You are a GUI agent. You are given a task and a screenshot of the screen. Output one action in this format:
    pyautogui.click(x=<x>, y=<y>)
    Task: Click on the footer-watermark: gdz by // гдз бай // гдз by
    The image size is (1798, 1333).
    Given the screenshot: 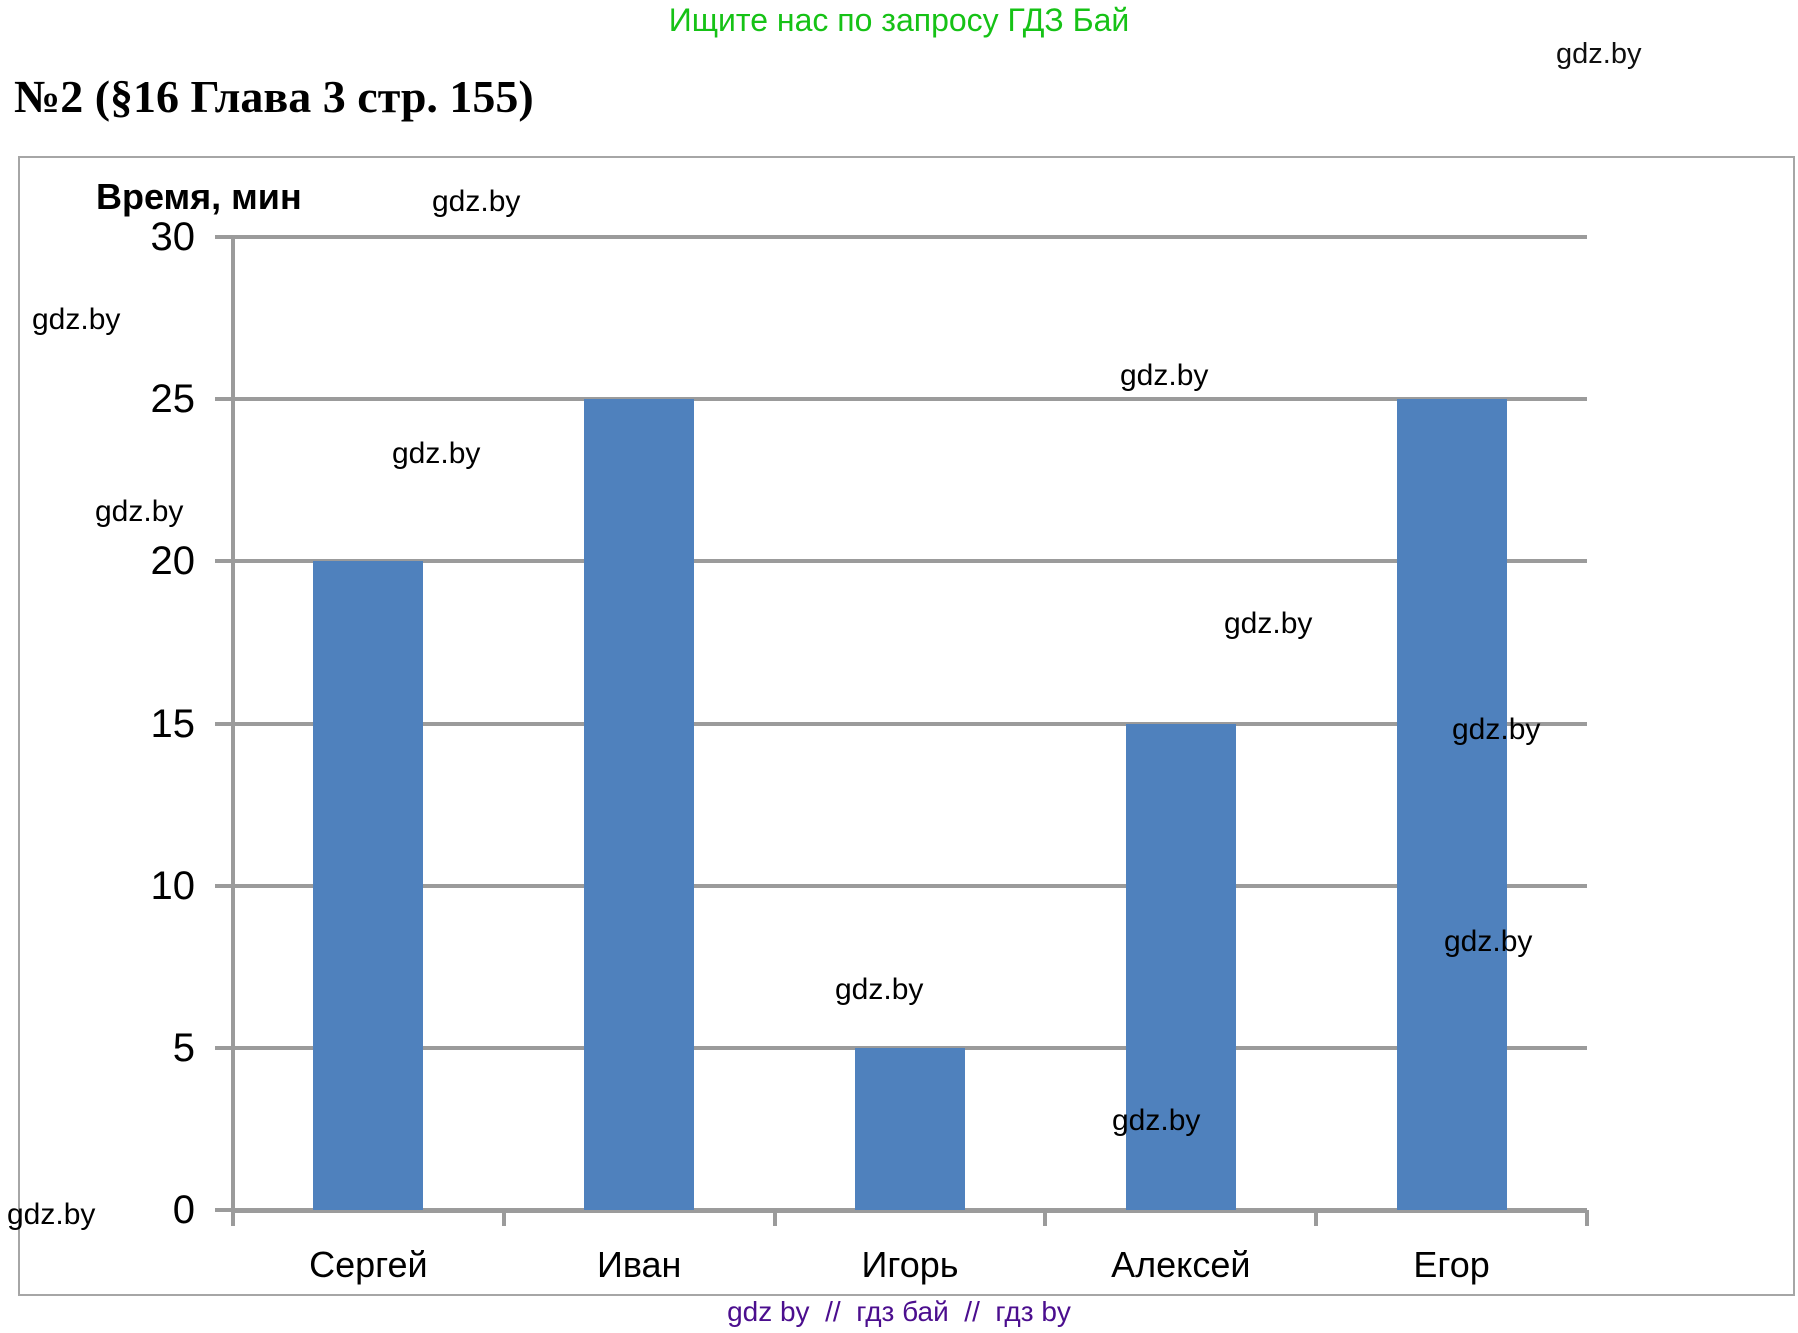 What is the action you would take?
    pyautogui.click(x=899, y=1311)
    